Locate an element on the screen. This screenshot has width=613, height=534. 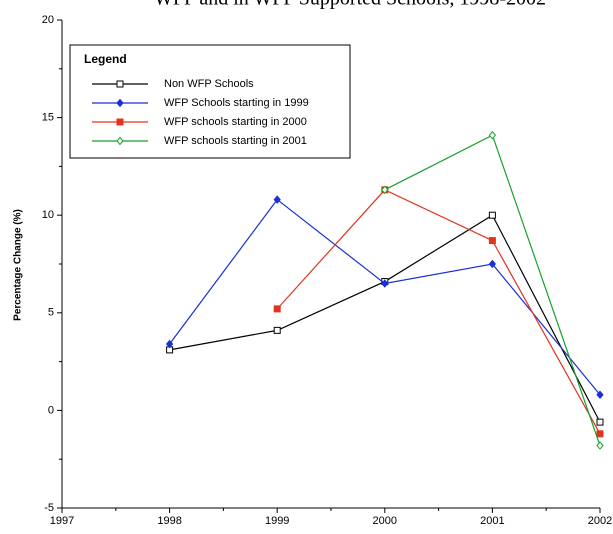
y-tick-label: 10 is located at coordinates (48, 215).